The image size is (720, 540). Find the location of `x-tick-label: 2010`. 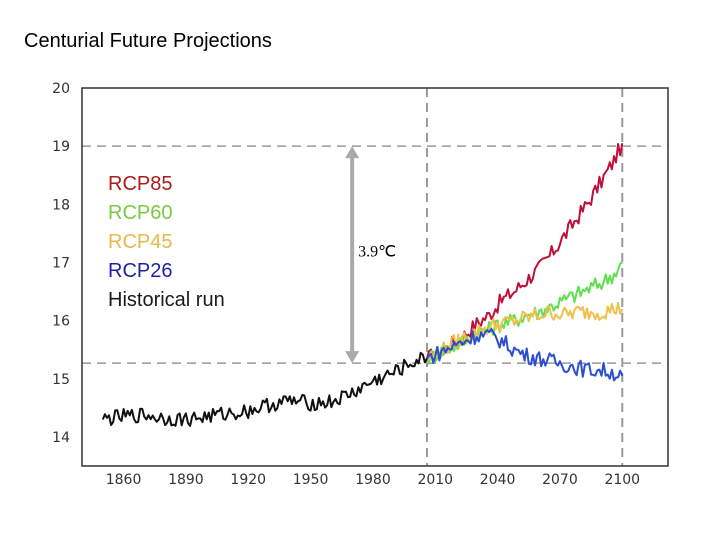

x-tick-label: 2010 is located at coordinates (435, 480).